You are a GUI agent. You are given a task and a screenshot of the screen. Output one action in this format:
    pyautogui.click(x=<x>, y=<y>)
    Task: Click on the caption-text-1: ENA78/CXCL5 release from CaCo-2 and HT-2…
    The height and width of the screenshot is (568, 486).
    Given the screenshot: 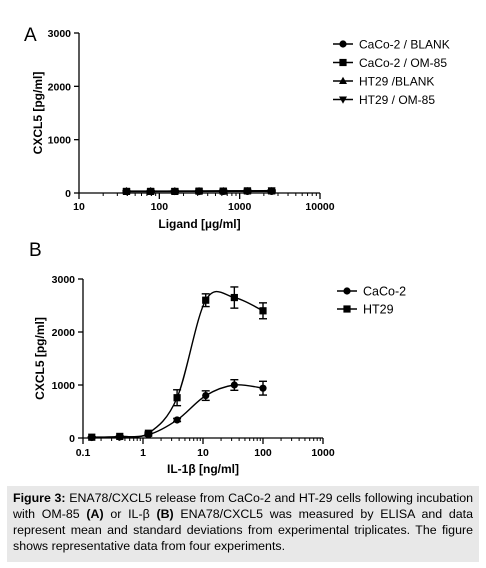 What is the action you would take?
    pyautogui.click(x=243, y=506)
    